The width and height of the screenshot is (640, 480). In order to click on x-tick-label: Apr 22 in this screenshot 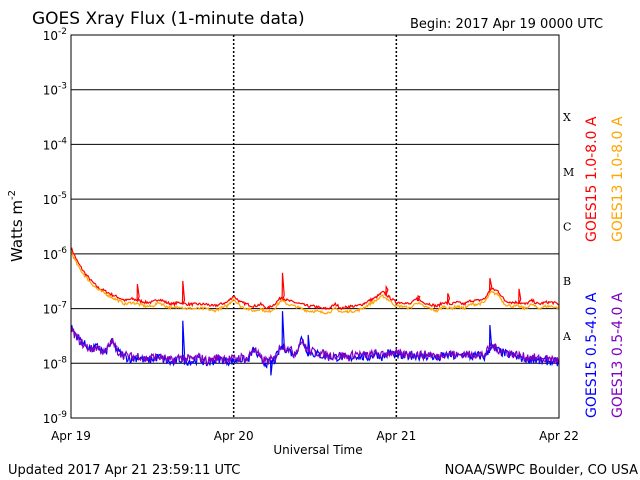, I will do `click(559, 436)`.